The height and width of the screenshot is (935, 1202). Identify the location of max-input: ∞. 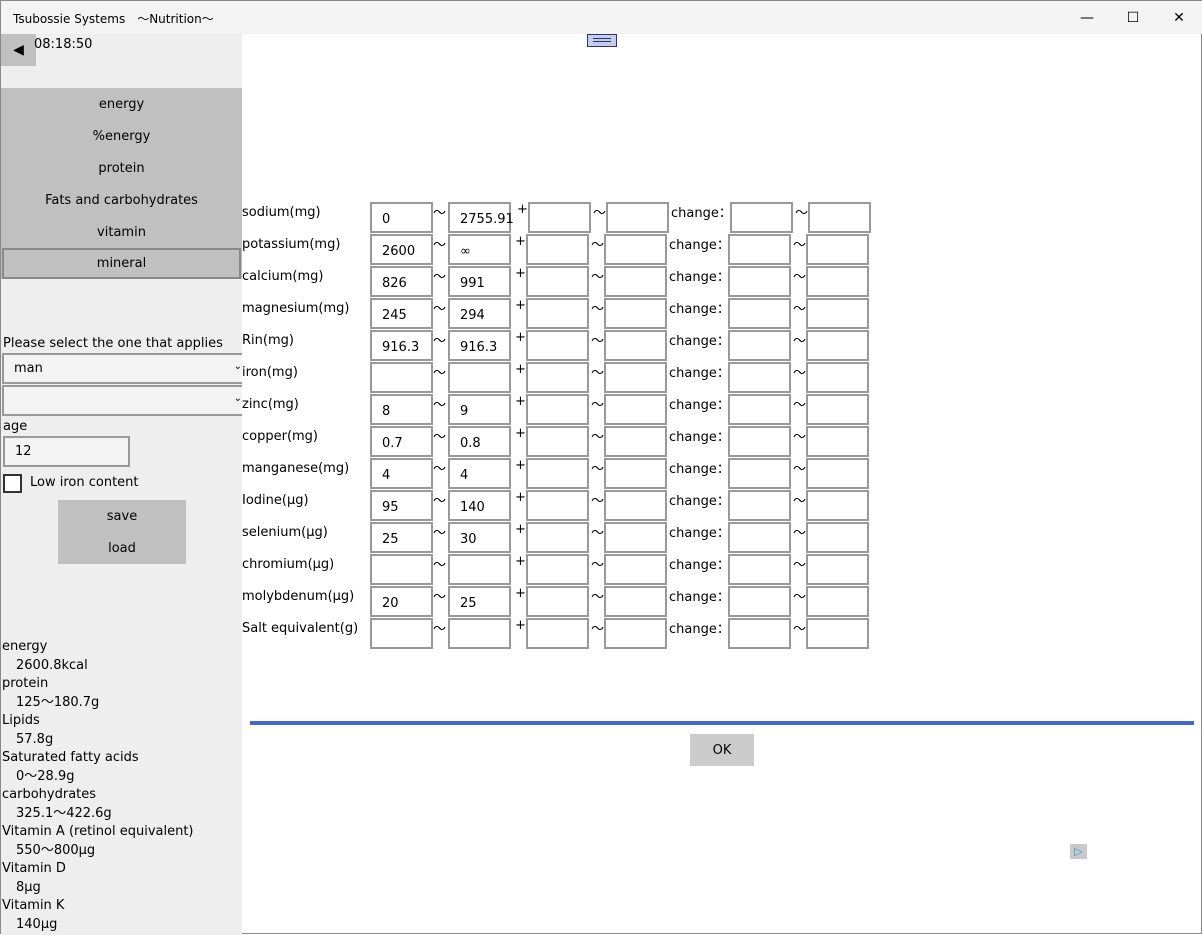
(479, 249).